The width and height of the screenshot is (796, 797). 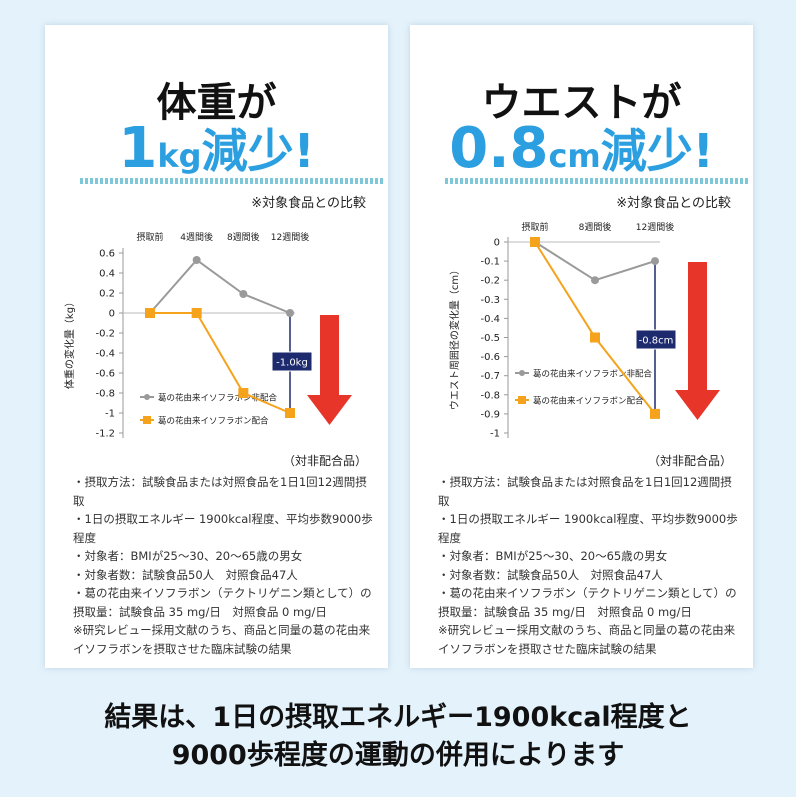 I want to click on x-tick-label: 4週間後, so click(x=196, y=237).